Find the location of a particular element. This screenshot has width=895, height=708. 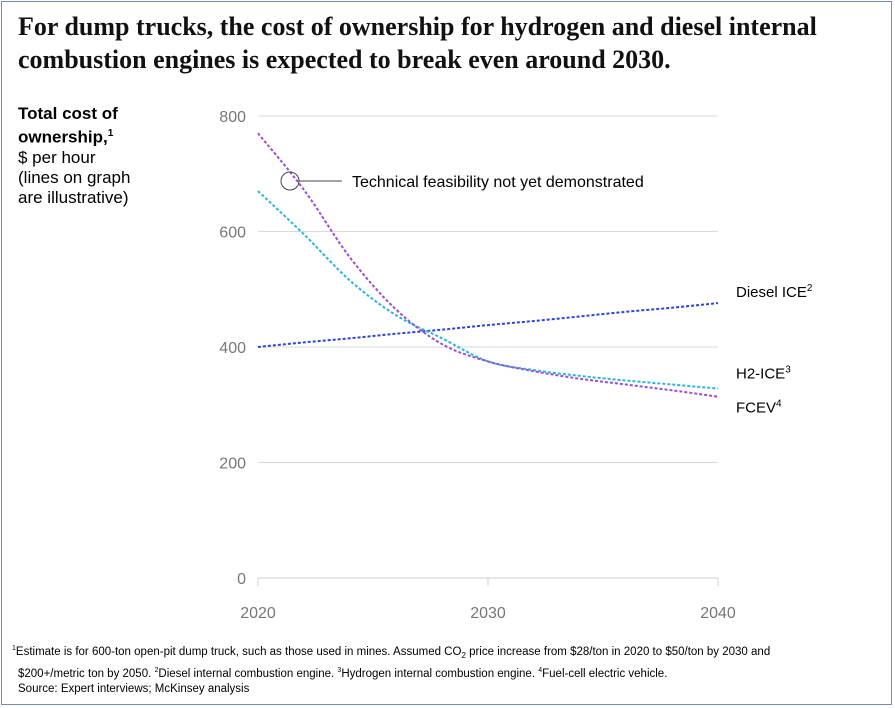

y-axis-label-note1: (lines on graph is located at coordinates (74, 177).